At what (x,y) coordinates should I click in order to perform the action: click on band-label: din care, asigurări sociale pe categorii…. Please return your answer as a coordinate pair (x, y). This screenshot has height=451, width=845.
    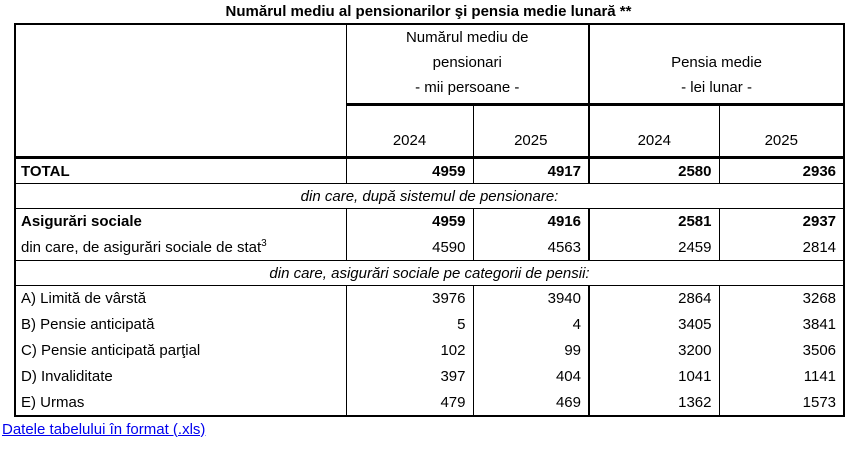
    Looking at the image, I should click on (430, 273).